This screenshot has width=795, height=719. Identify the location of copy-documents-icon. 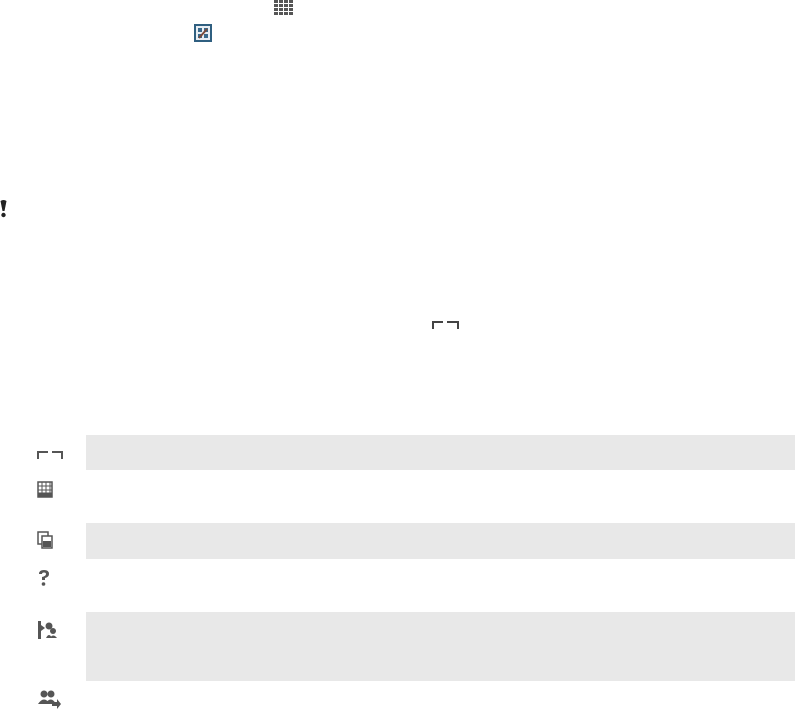
(45, 540).